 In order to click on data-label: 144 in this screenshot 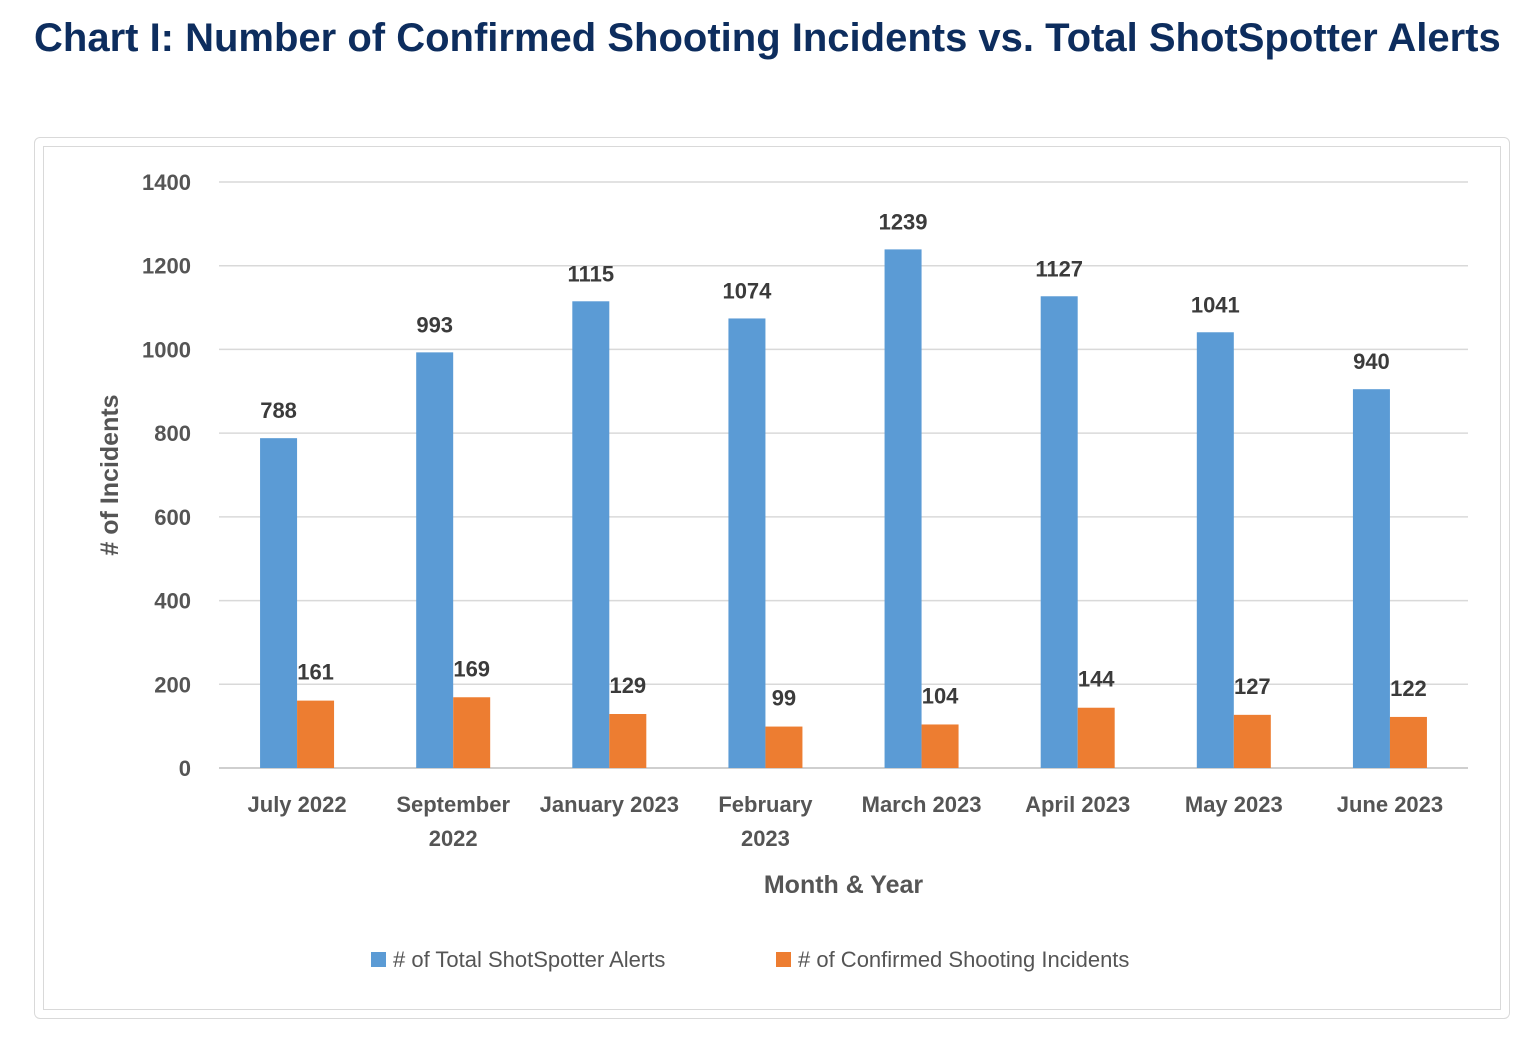, I will do `click(1096, 679)`.